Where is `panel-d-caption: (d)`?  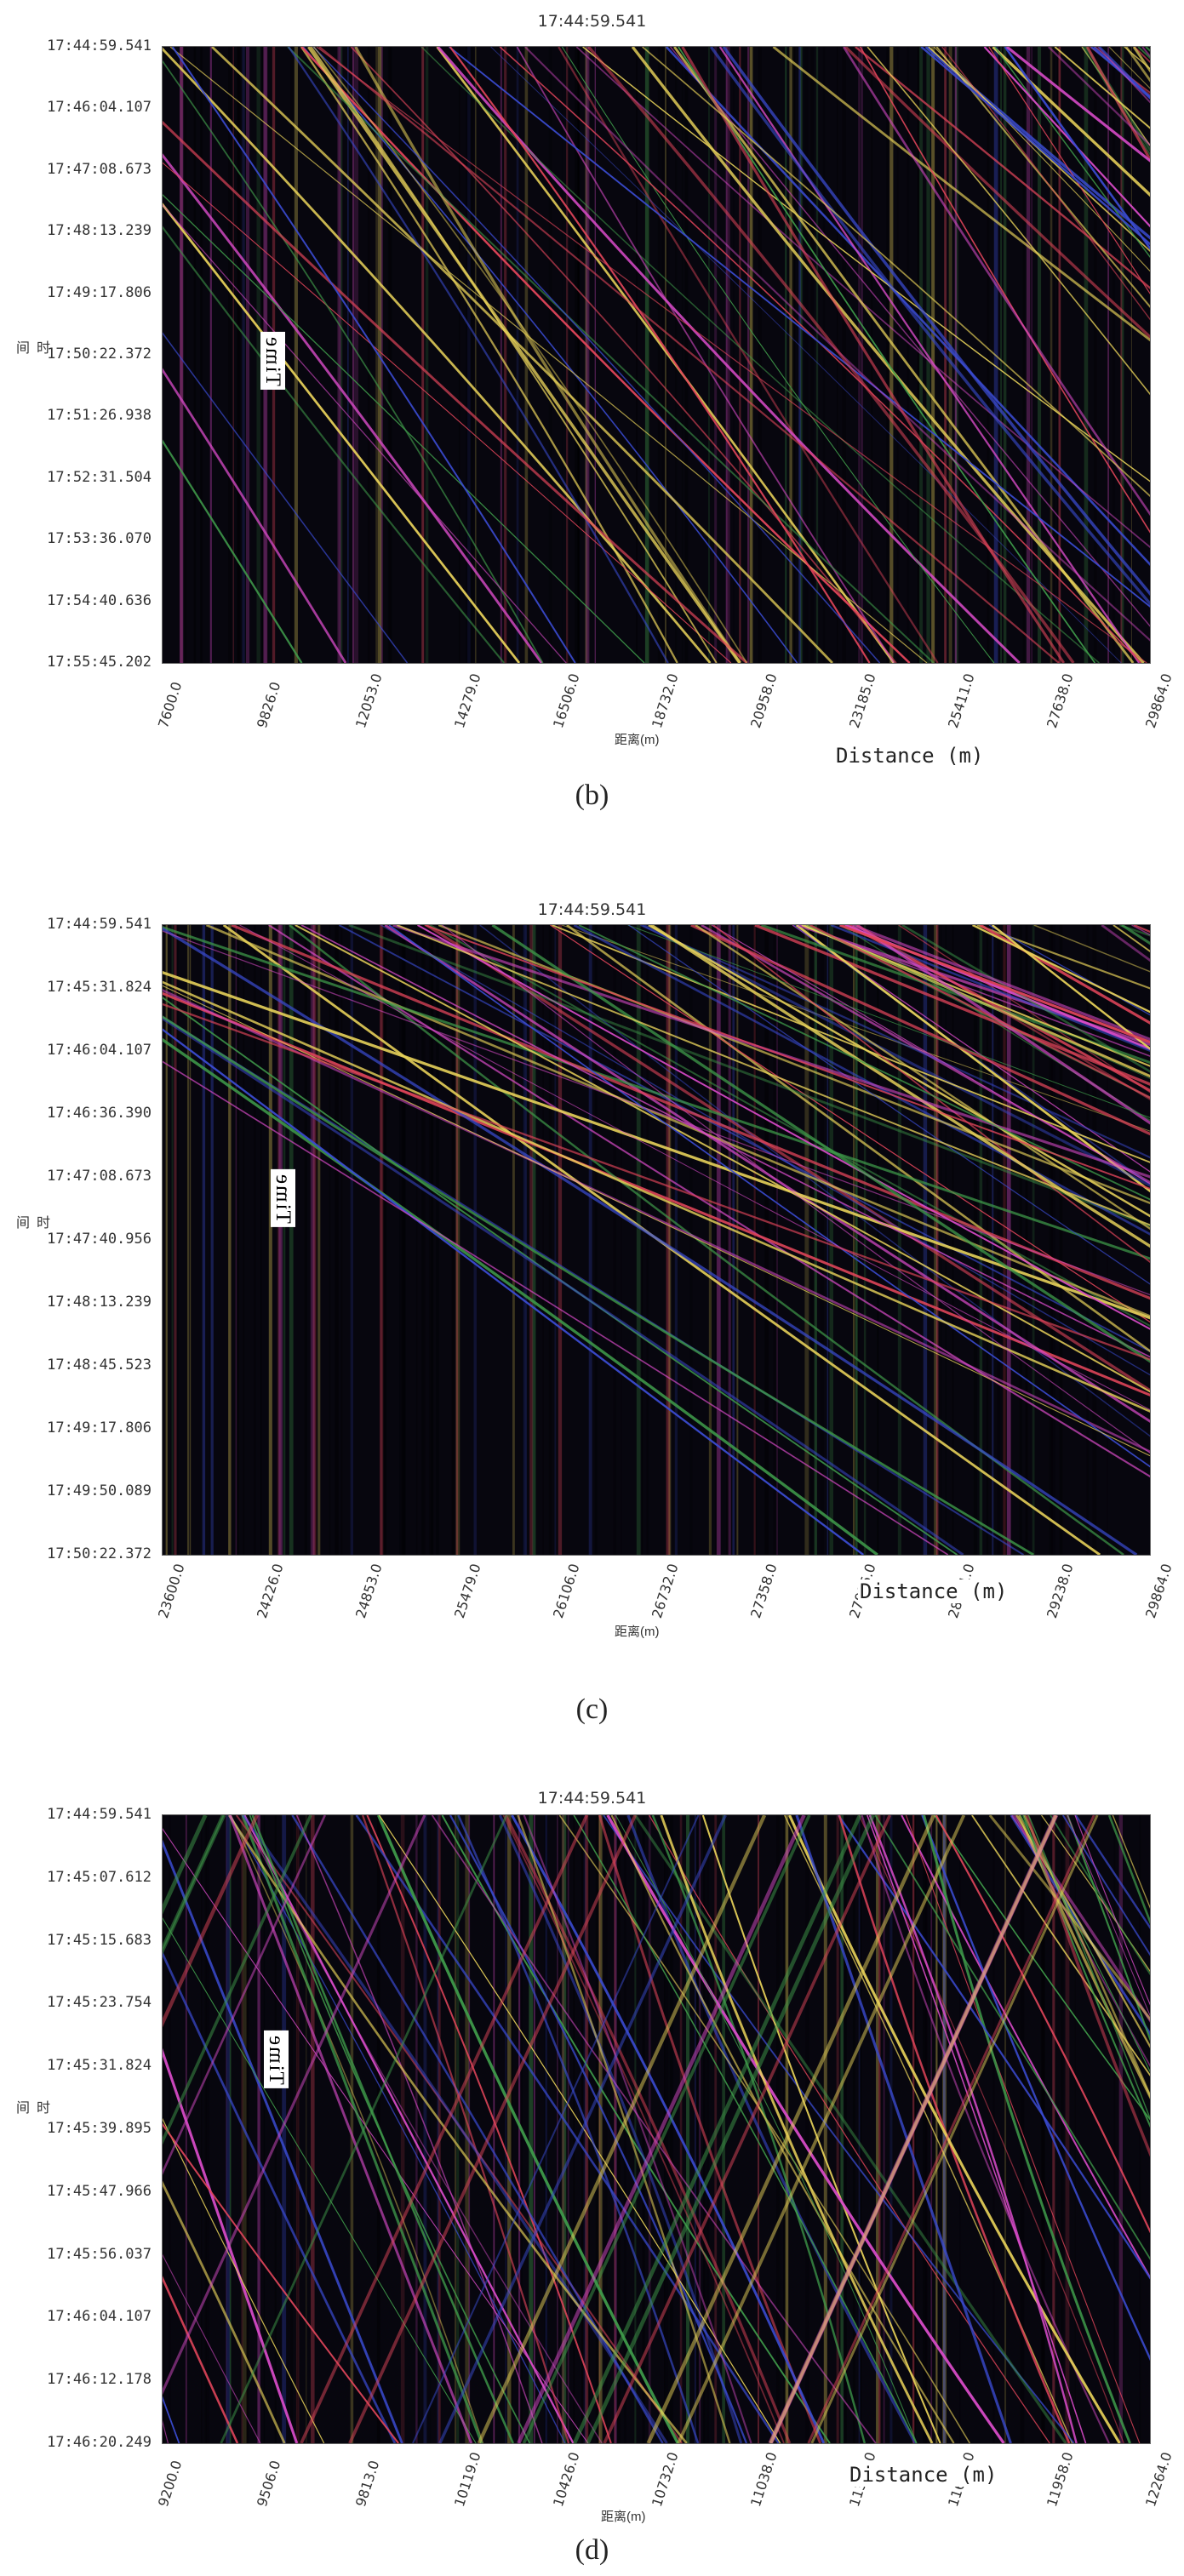 panel-d-caption: (d) is located at coordinates (592, 2550).